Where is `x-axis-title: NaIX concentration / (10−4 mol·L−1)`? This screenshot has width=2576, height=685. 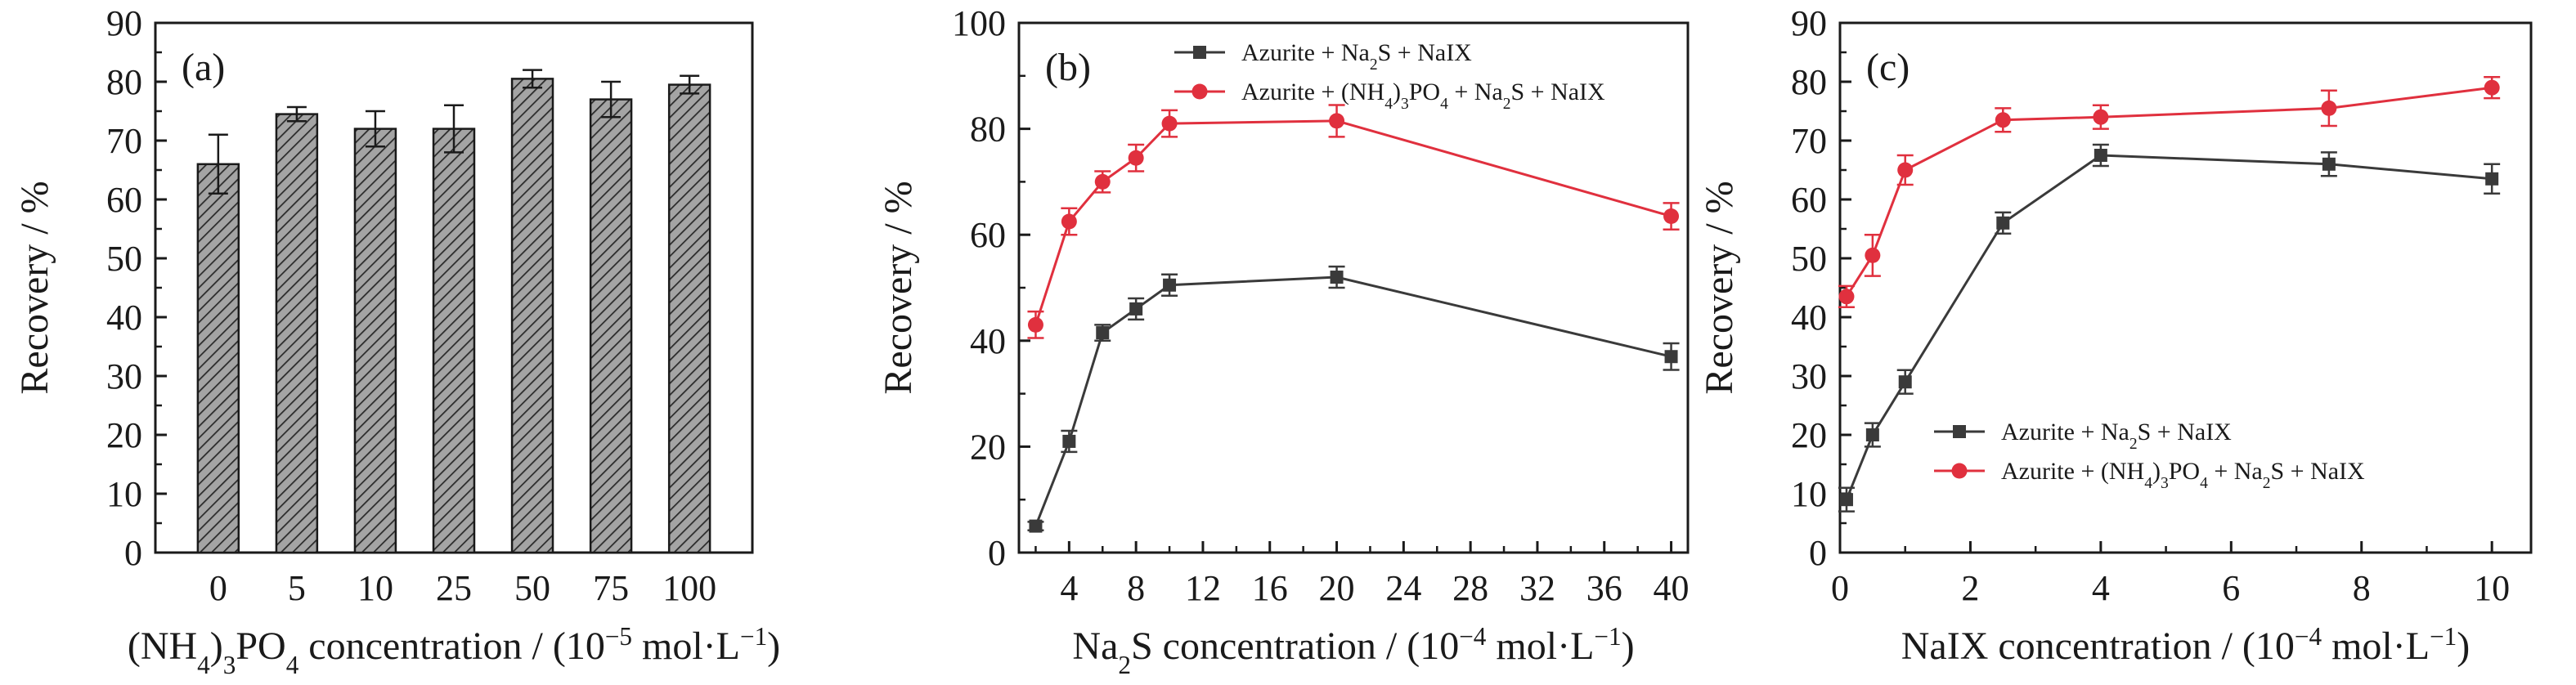 x-axis-title: NaIX concentration / (10−4 mol·L−1) is located at coordinates (2186, 645).